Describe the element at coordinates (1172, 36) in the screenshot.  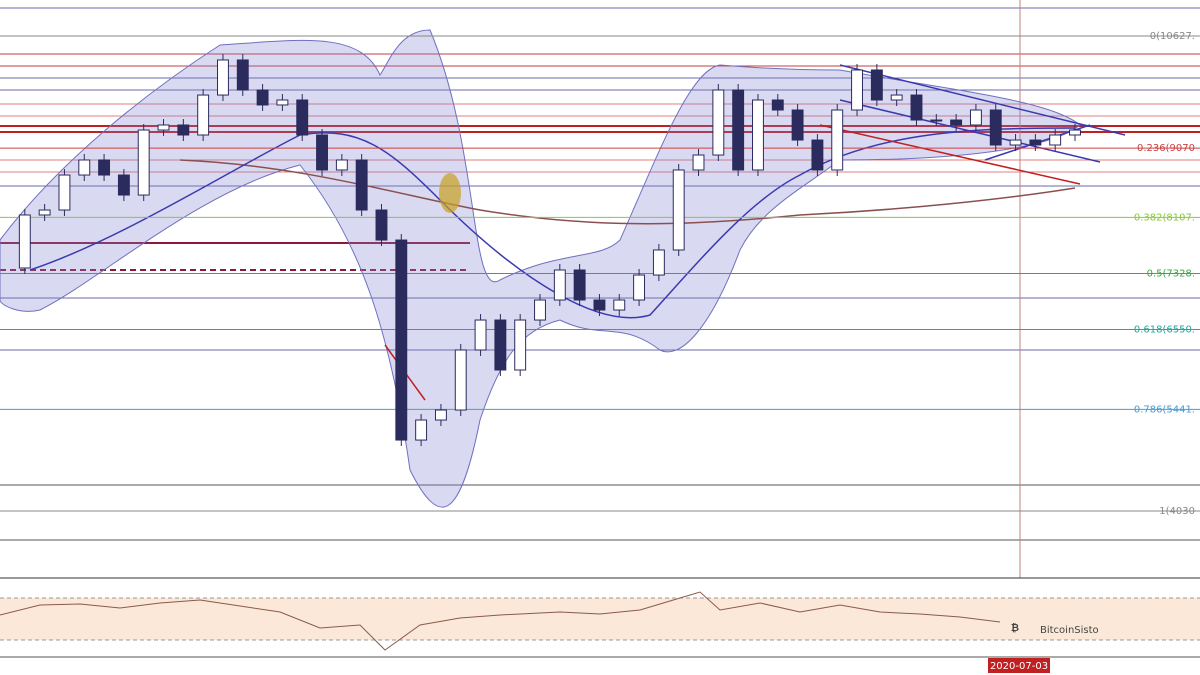
I see `fib-label: 0(10627.` at that location.